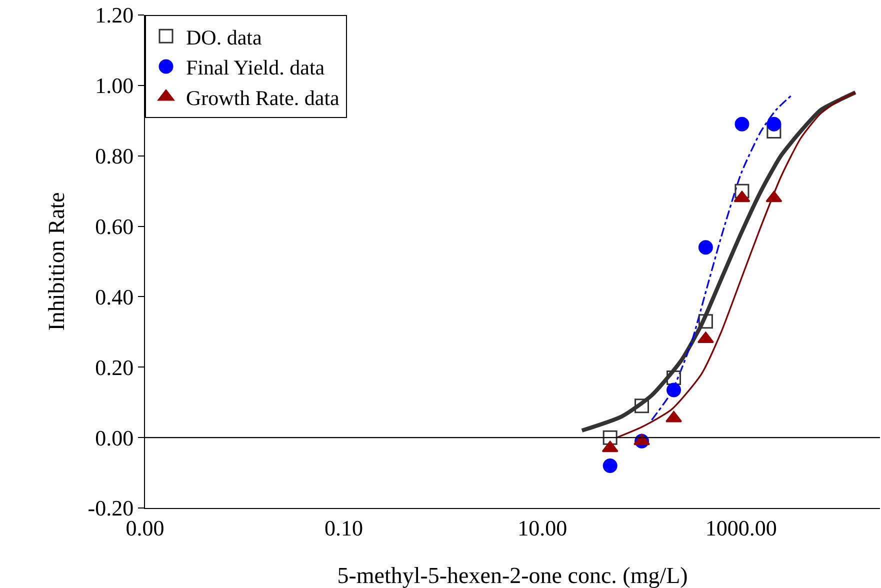 This screenshot has width=881, height=588. I want to click on y-tick-label: 0.20, so click(114, 367).